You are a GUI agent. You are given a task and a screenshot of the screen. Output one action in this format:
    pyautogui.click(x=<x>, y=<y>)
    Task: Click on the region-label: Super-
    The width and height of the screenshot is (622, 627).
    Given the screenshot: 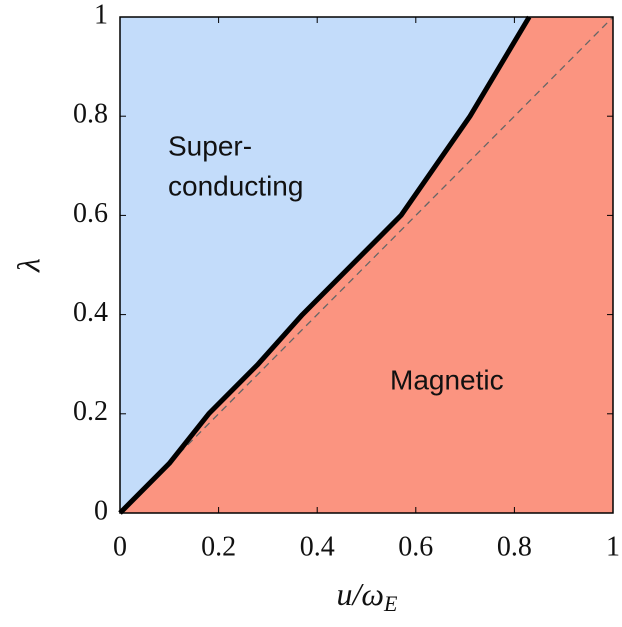 What is the action you would take?
    pyautogui.click(x=210, y=145)
    